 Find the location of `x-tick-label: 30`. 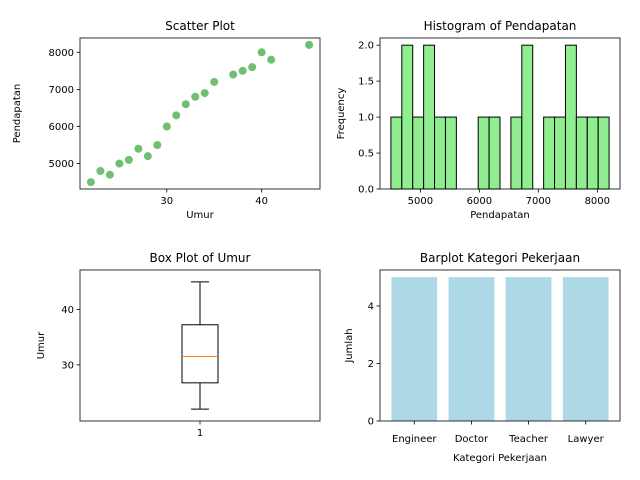

x-tick-label: 30 is located at coordinates (166, 201).